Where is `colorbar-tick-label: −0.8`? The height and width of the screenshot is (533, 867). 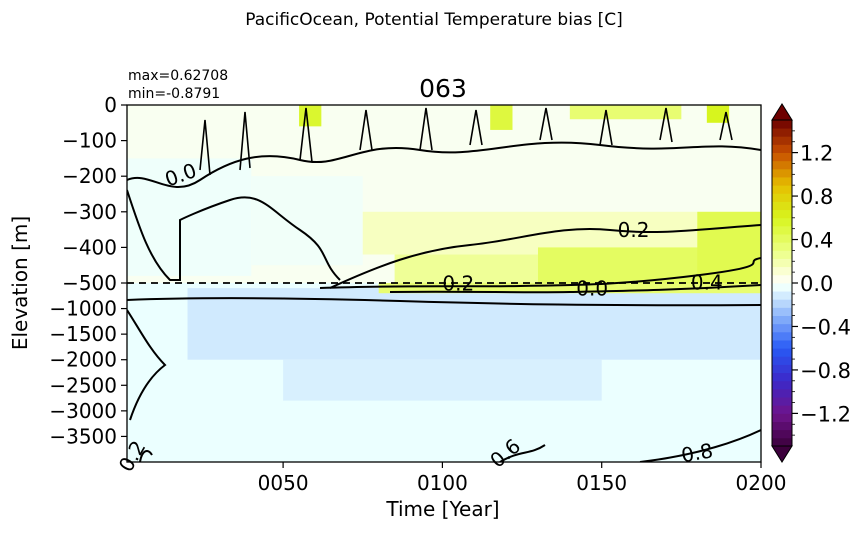 colorbar-tick-label: −0.8 is located at coordinates (825, 371).